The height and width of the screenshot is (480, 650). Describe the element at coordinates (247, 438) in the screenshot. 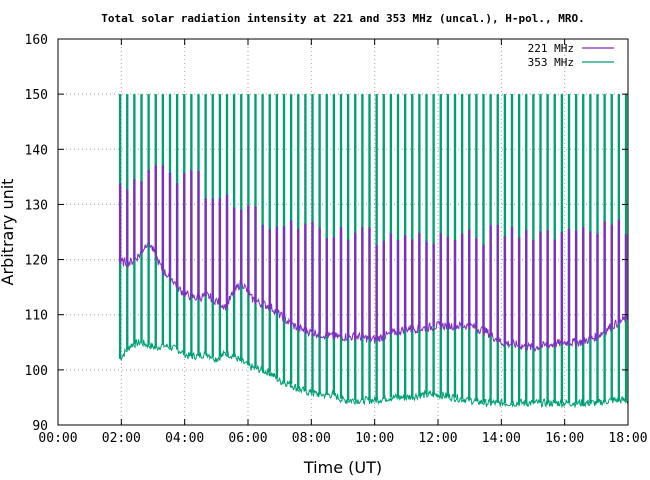

I see `x-tick-label: 06:00` at that location.